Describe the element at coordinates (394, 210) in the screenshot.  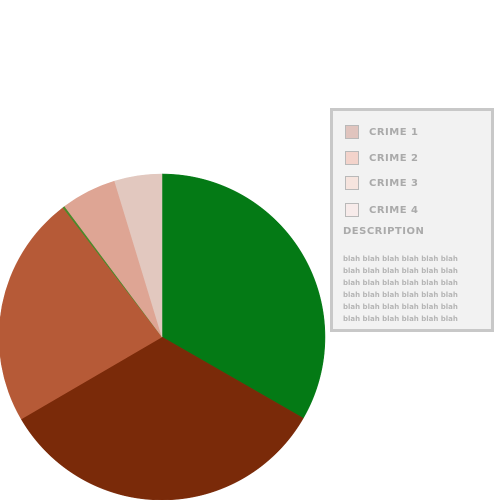
I see `legend-label: CRIME 4` at that location.